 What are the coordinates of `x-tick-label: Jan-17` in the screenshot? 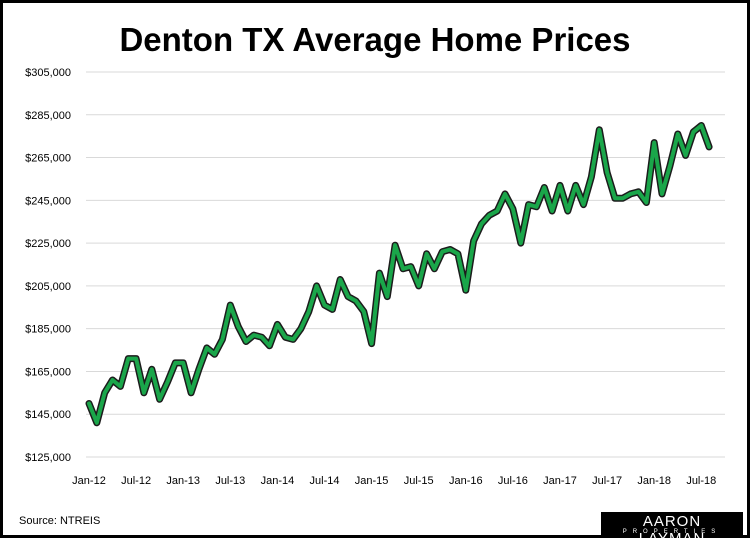 It's located at (560, 481).